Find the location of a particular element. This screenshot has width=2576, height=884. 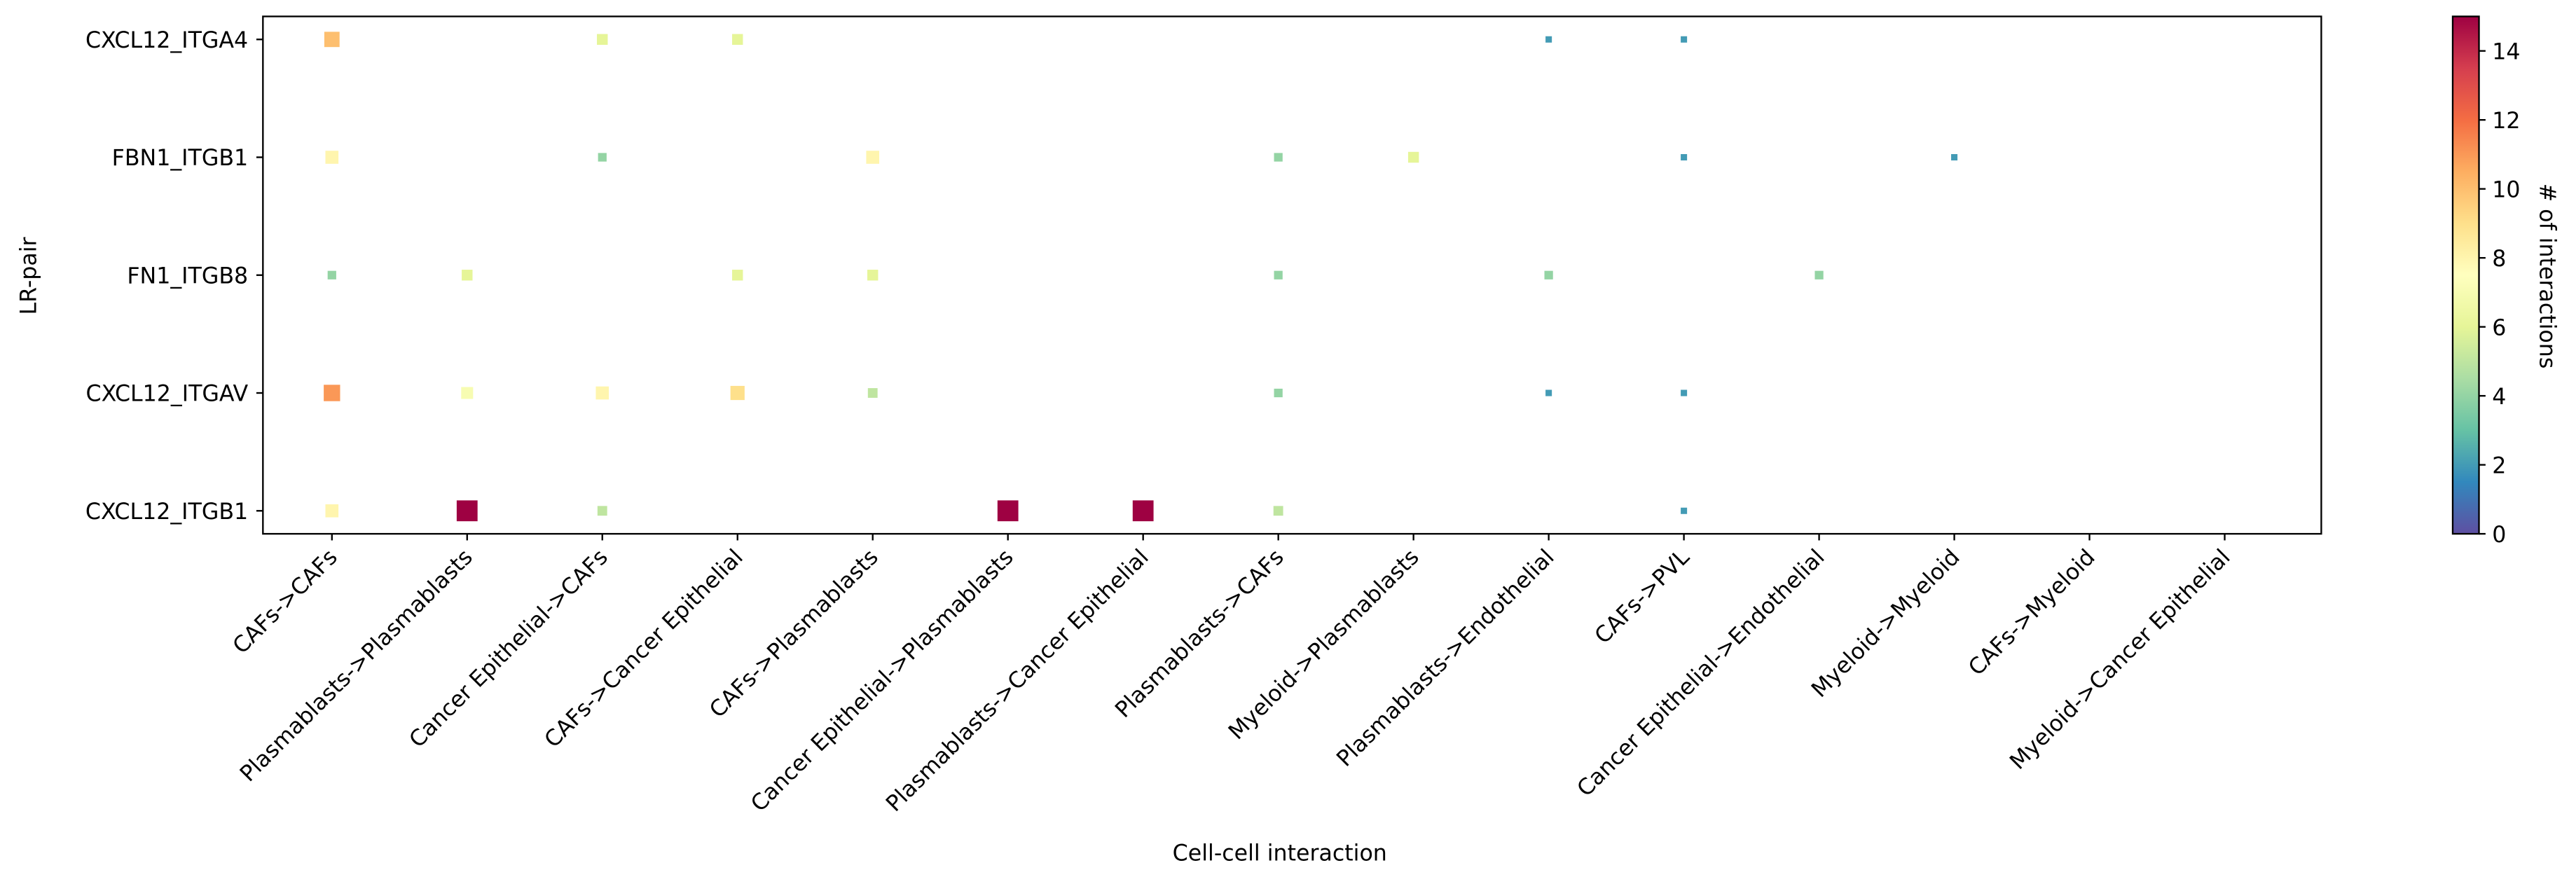

colorbar-tick-label: 14 is located at coordinates (2506, 51).